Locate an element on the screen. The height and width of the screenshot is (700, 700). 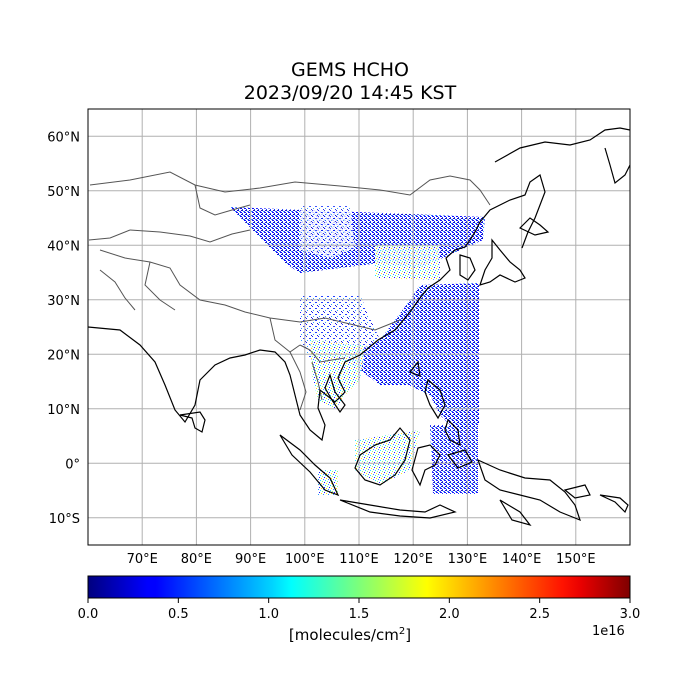
lon-tick-label: 90°E is located at coordinates (250, 559).